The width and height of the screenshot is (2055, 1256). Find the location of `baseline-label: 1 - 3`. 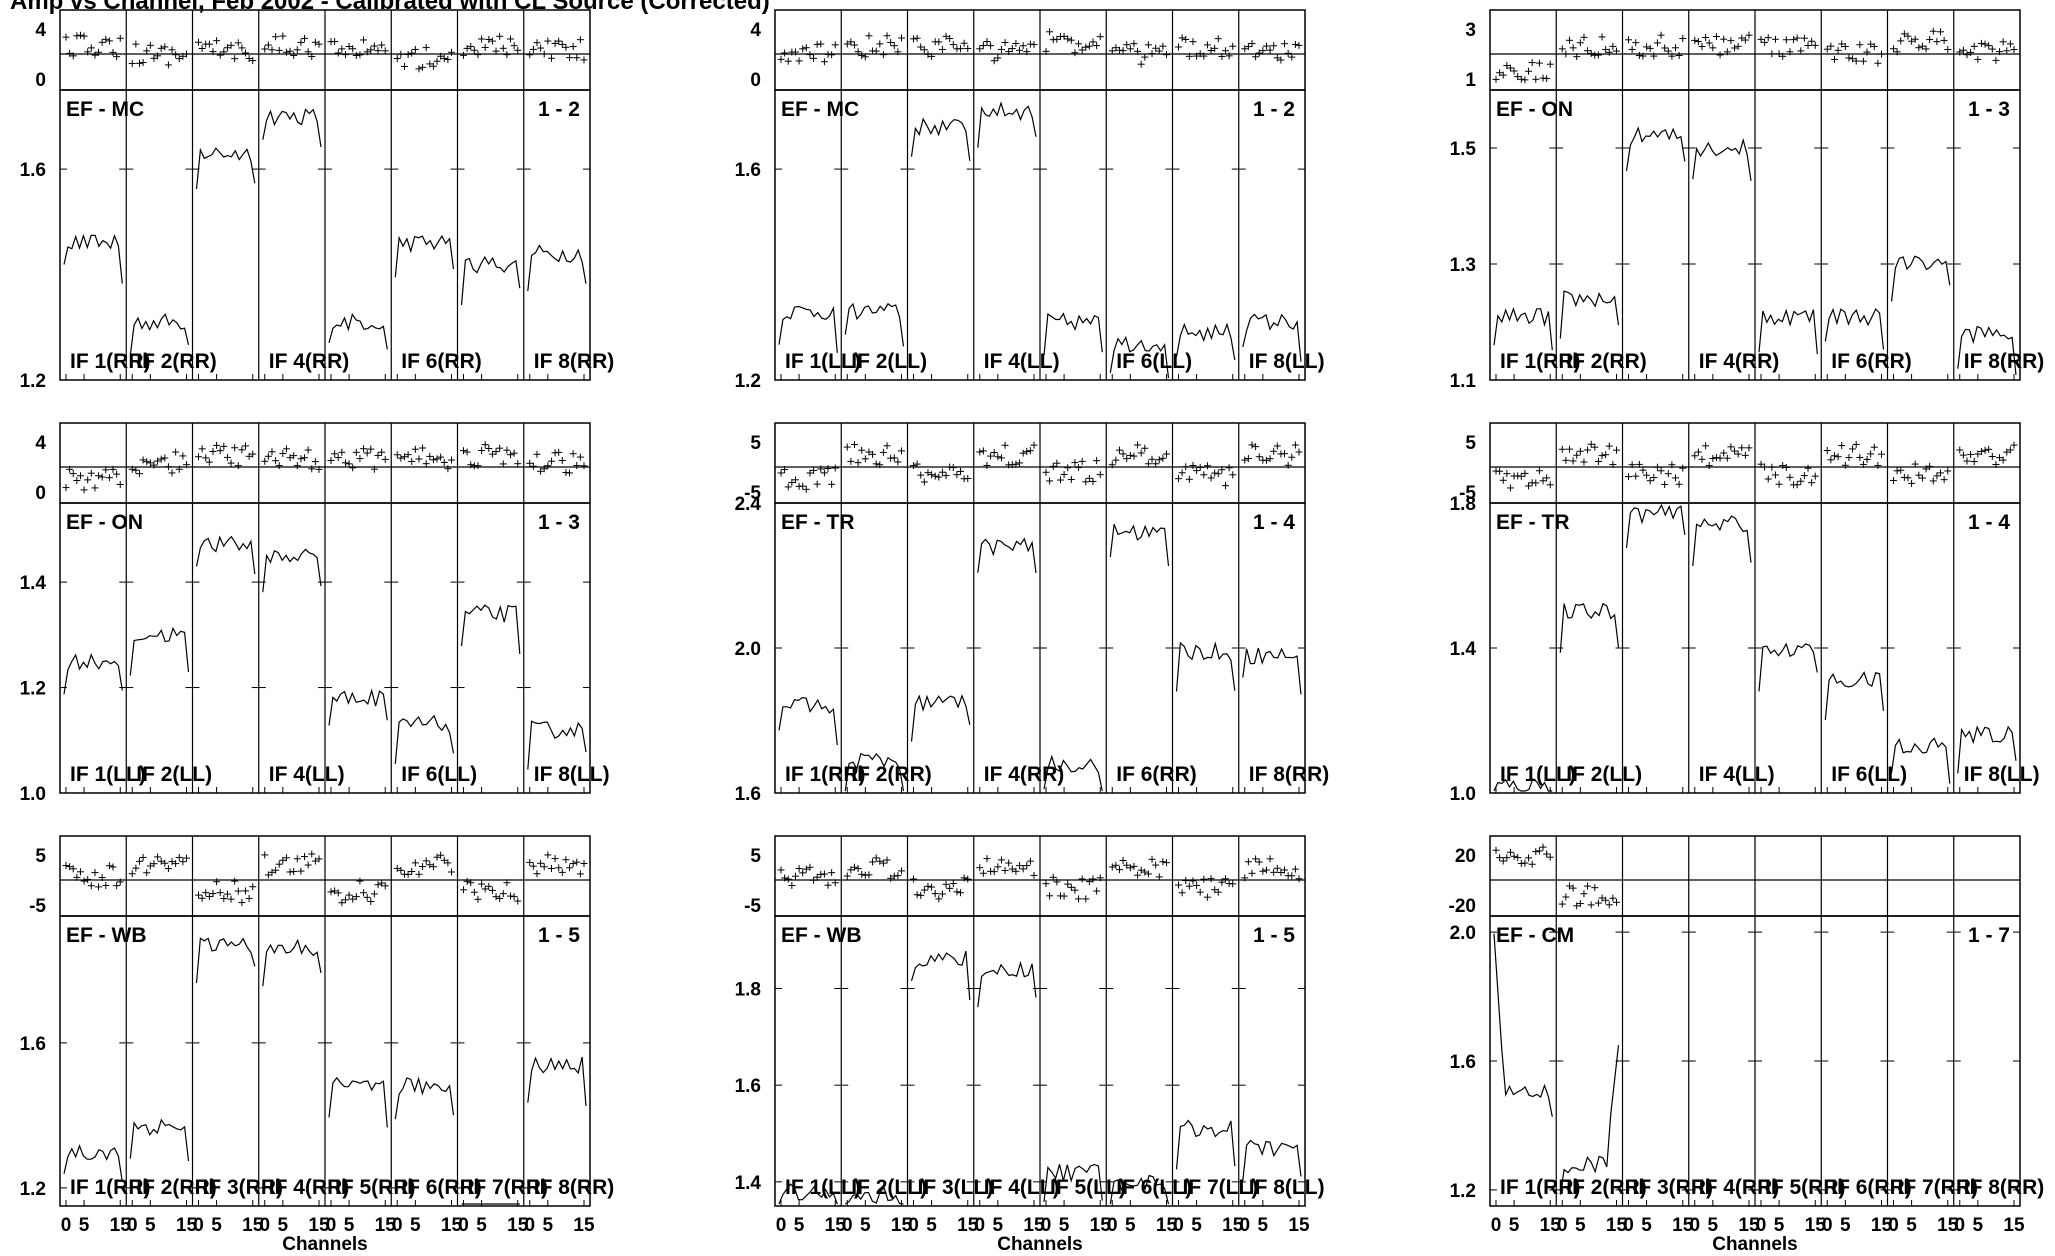

baseline-label: 1 - 3 is located at coordinates (1989, 109).